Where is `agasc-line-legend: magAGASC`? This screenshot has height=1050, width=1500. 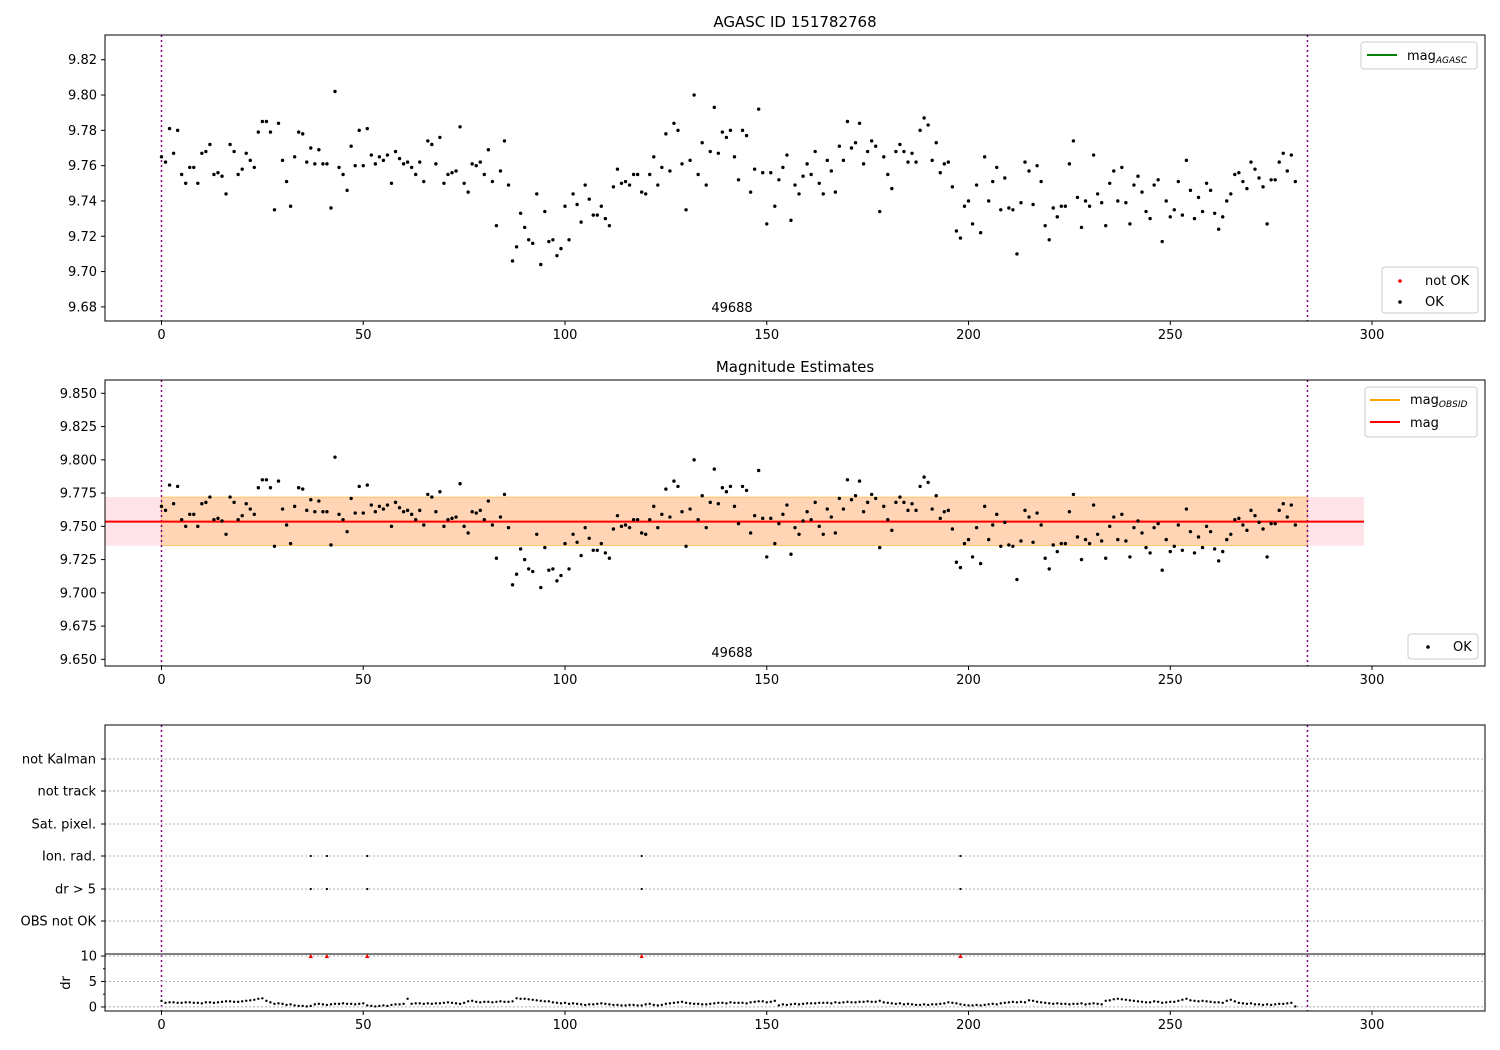 agasc-line-legend: magAGASC is located at coordinates (1419, 55).